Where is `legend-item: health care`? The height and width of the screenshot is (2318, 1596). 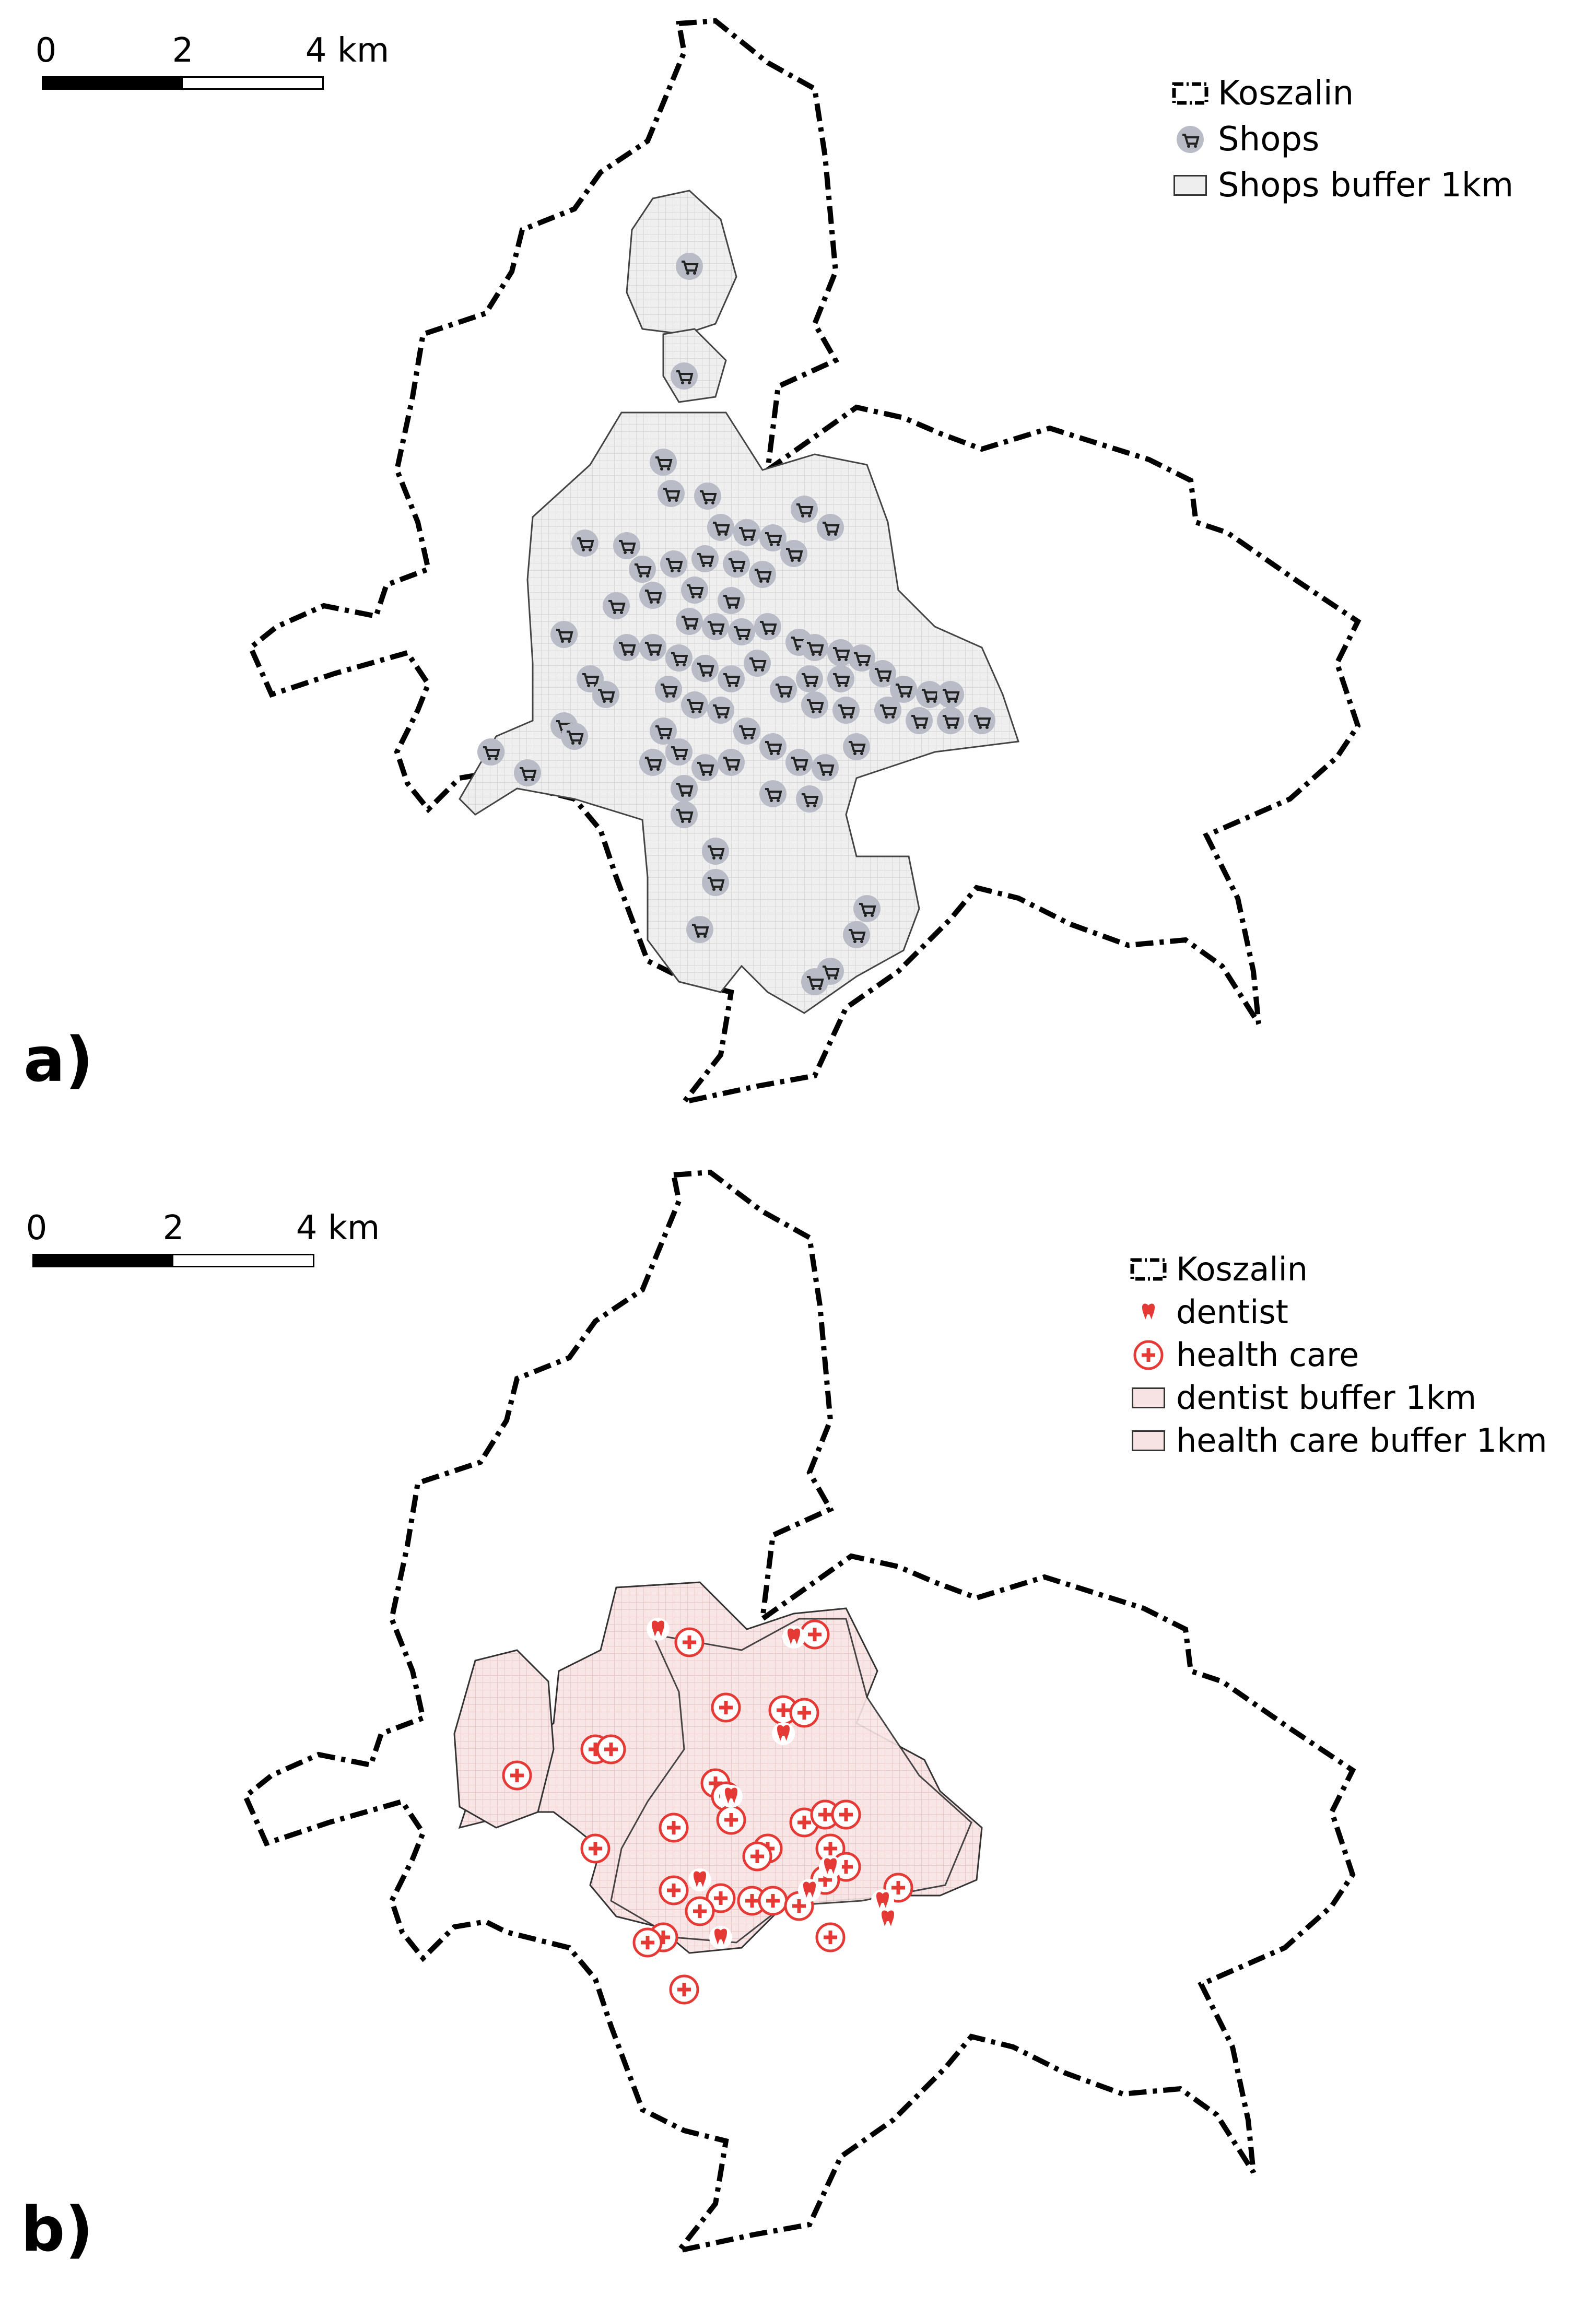 legend-item: health care is located at coordinates (1337, 1355).